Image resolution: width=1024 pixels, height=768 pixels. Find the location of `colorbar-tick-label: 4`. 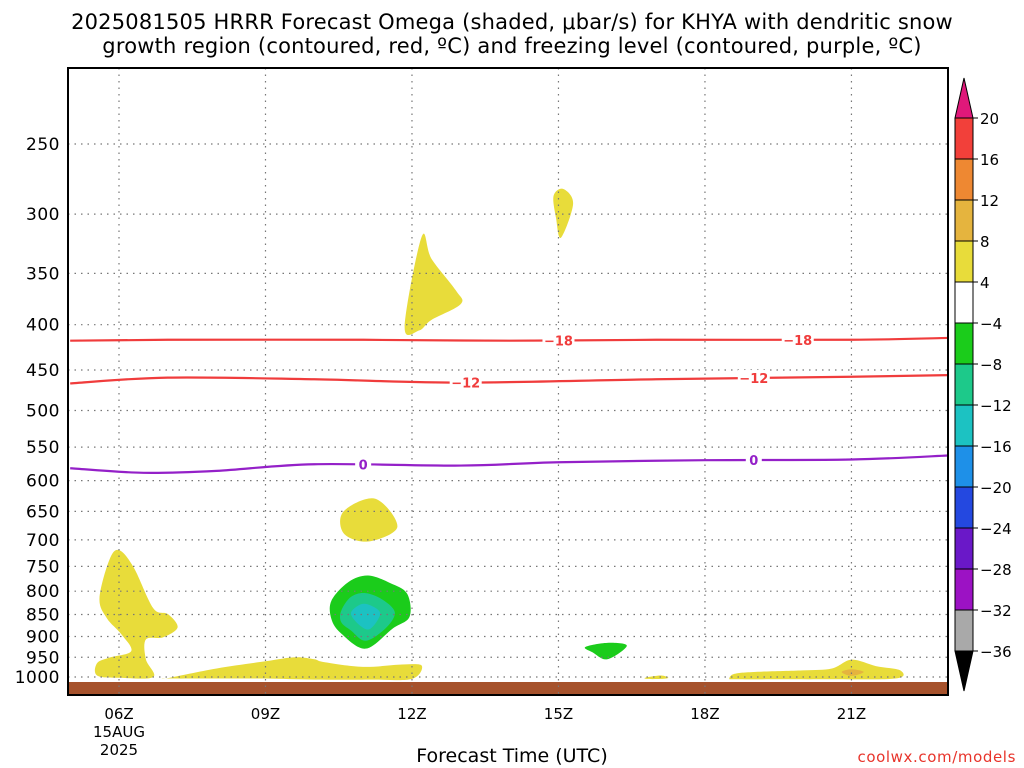

colorbar-tick-label: 4 is located at coordinates (985, 283).